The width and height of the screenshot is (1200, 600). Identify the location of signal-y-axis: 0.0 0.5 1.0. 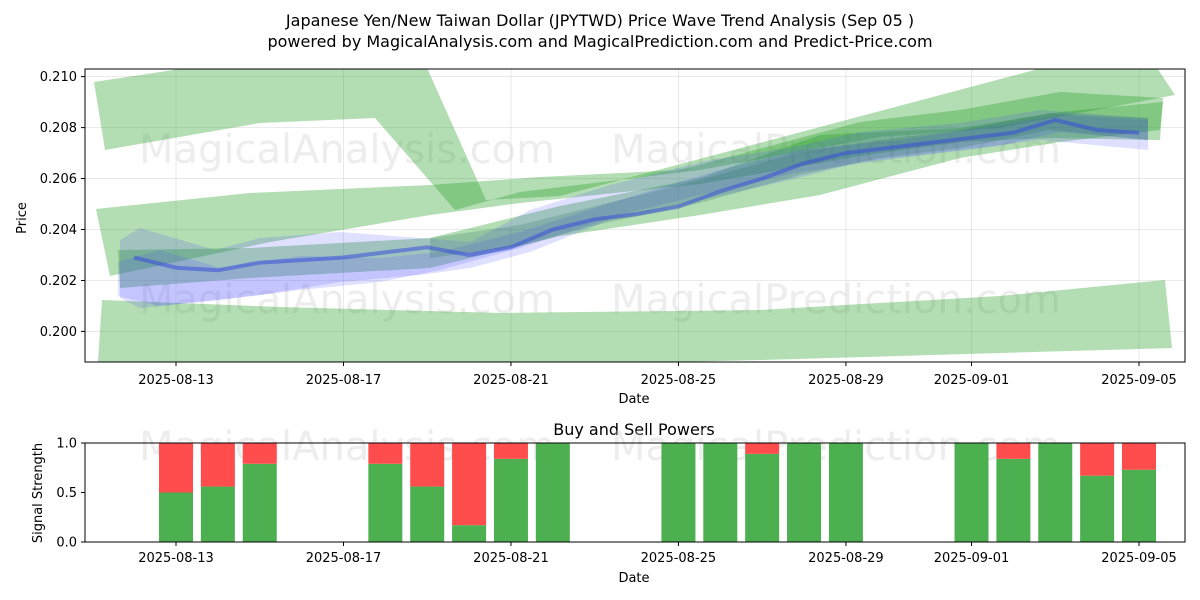
(70, 494).